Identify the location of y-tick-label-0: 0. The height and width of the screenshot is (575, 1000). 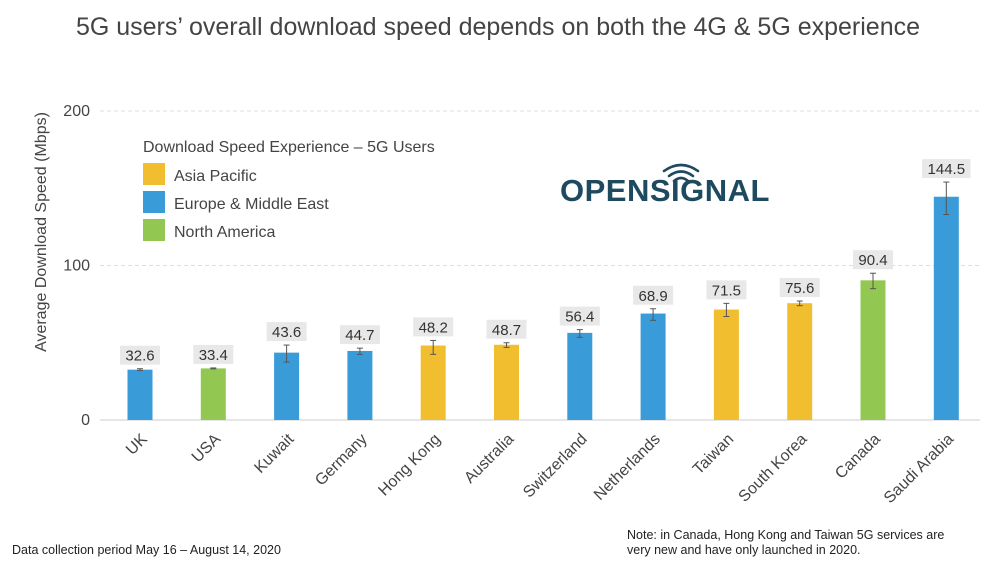
(85, 420).